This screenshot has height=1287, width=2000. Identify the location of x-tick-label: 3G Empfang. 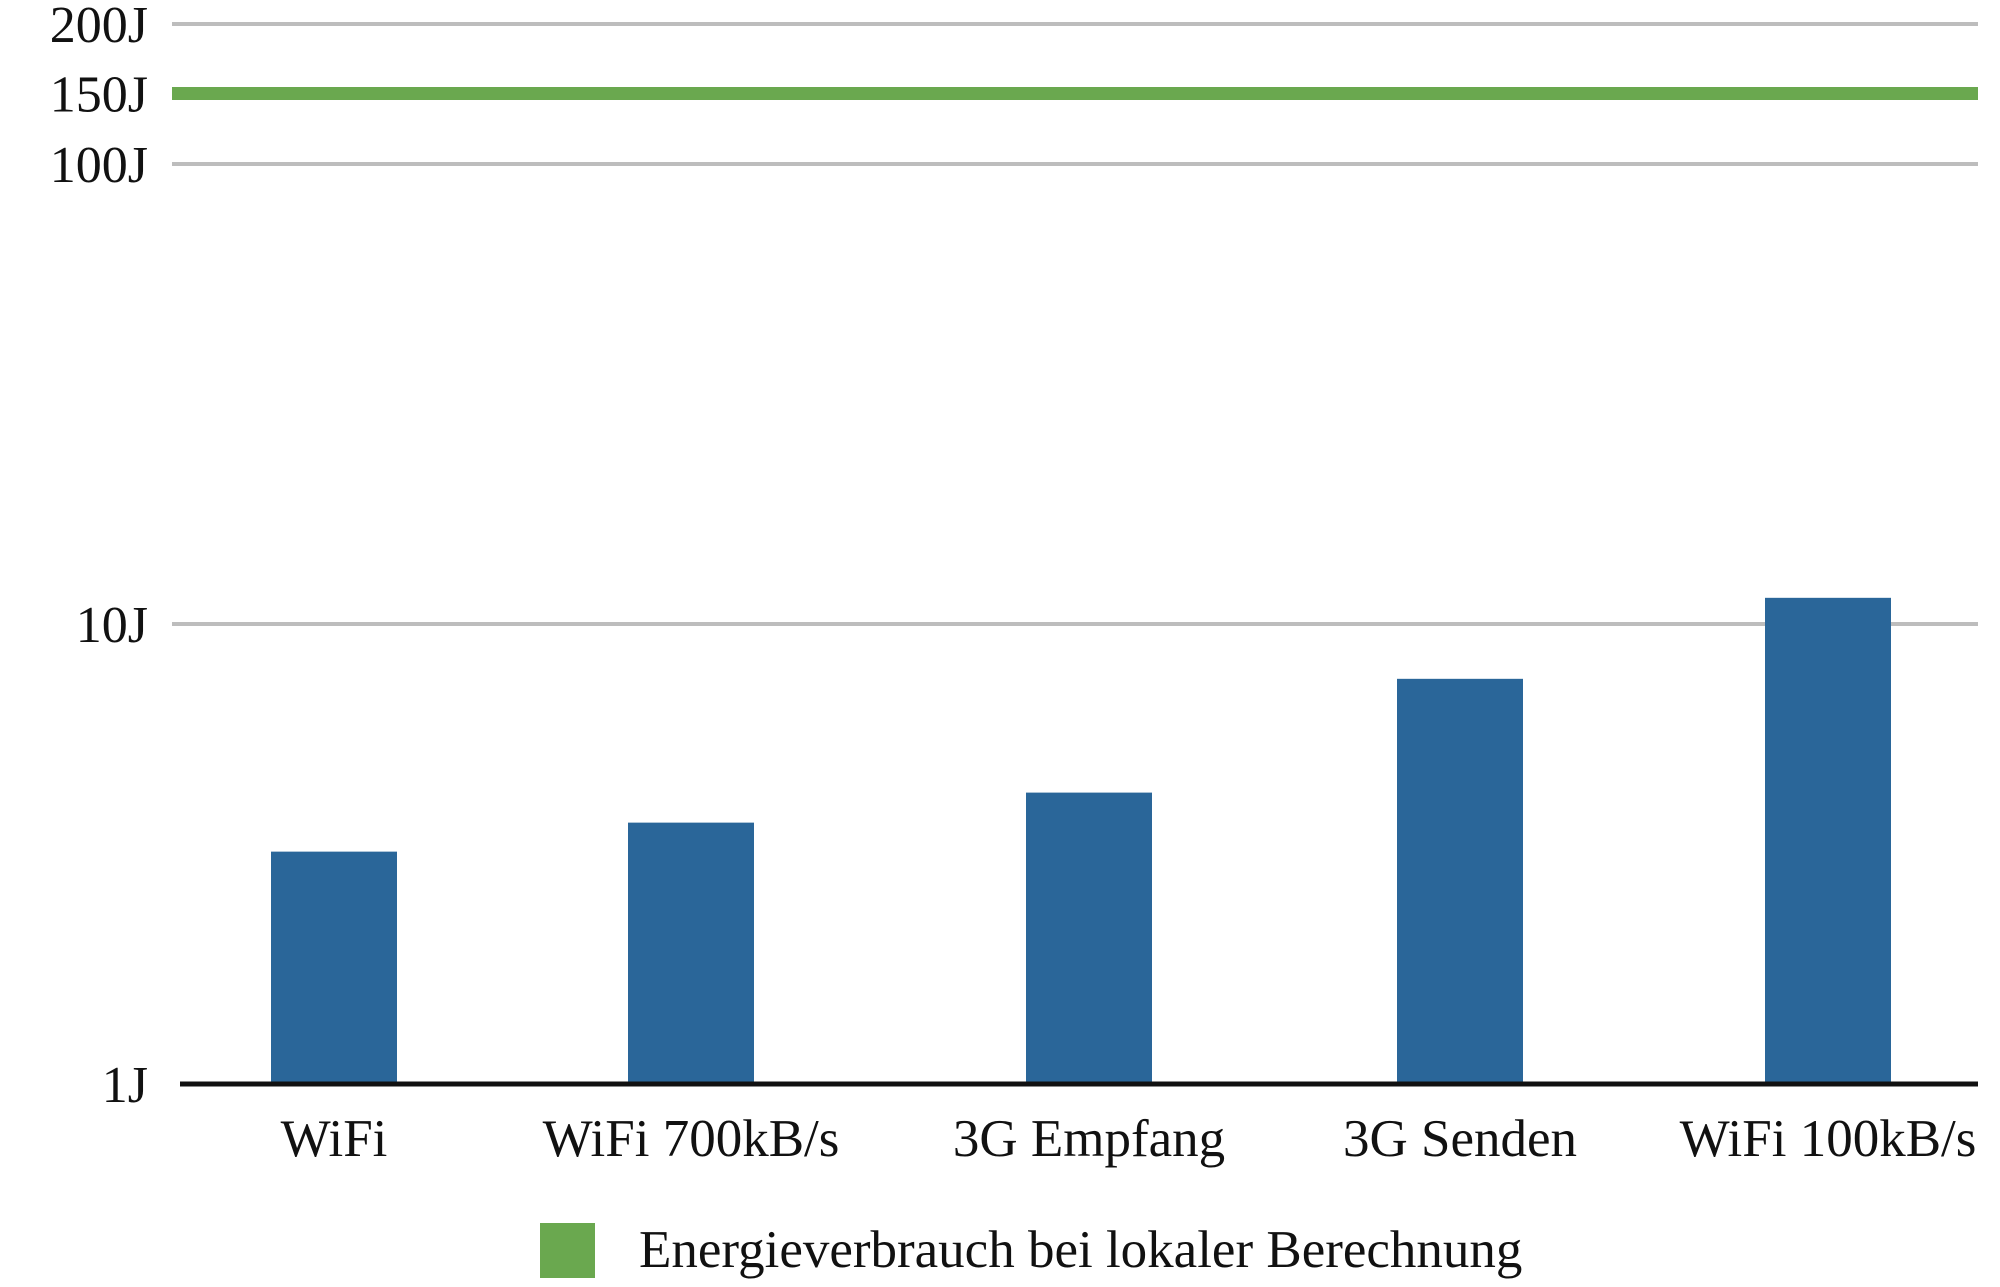
(1089, 1139).